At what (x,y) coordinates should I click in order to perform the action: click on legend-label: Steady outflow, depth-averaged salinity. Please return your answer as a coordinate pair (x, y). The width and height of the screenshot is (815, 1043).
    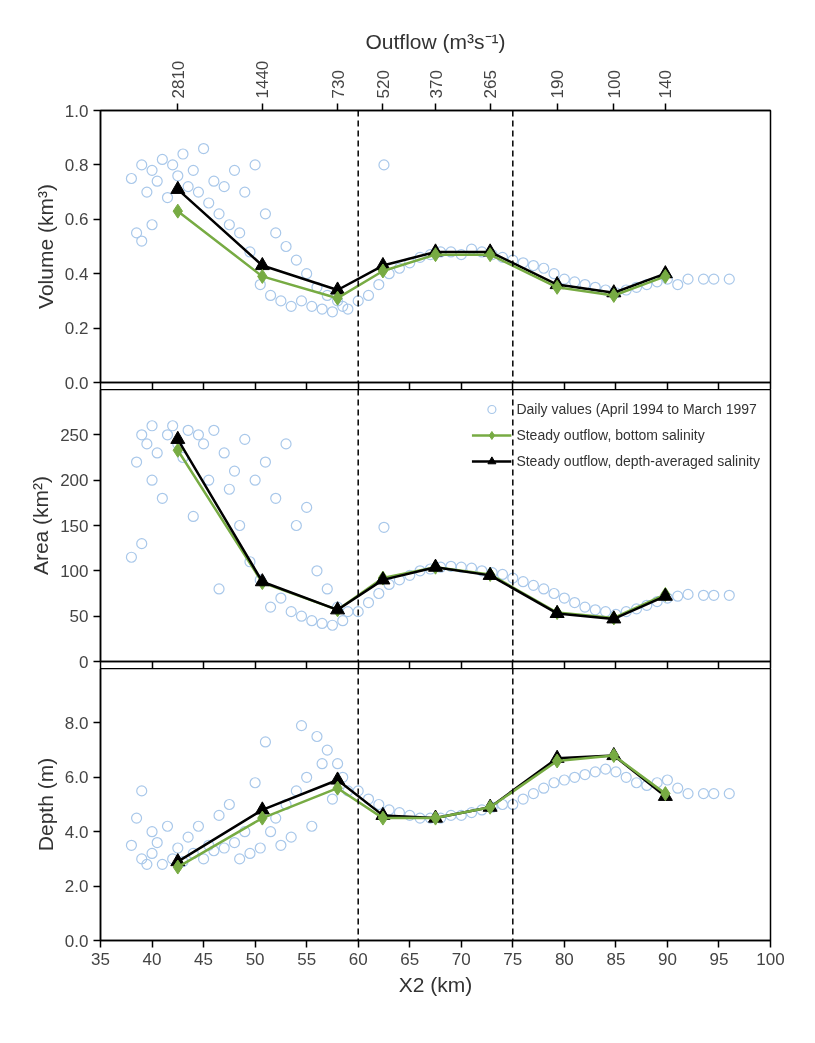
    Looking at the image, I should click on (638, 461).